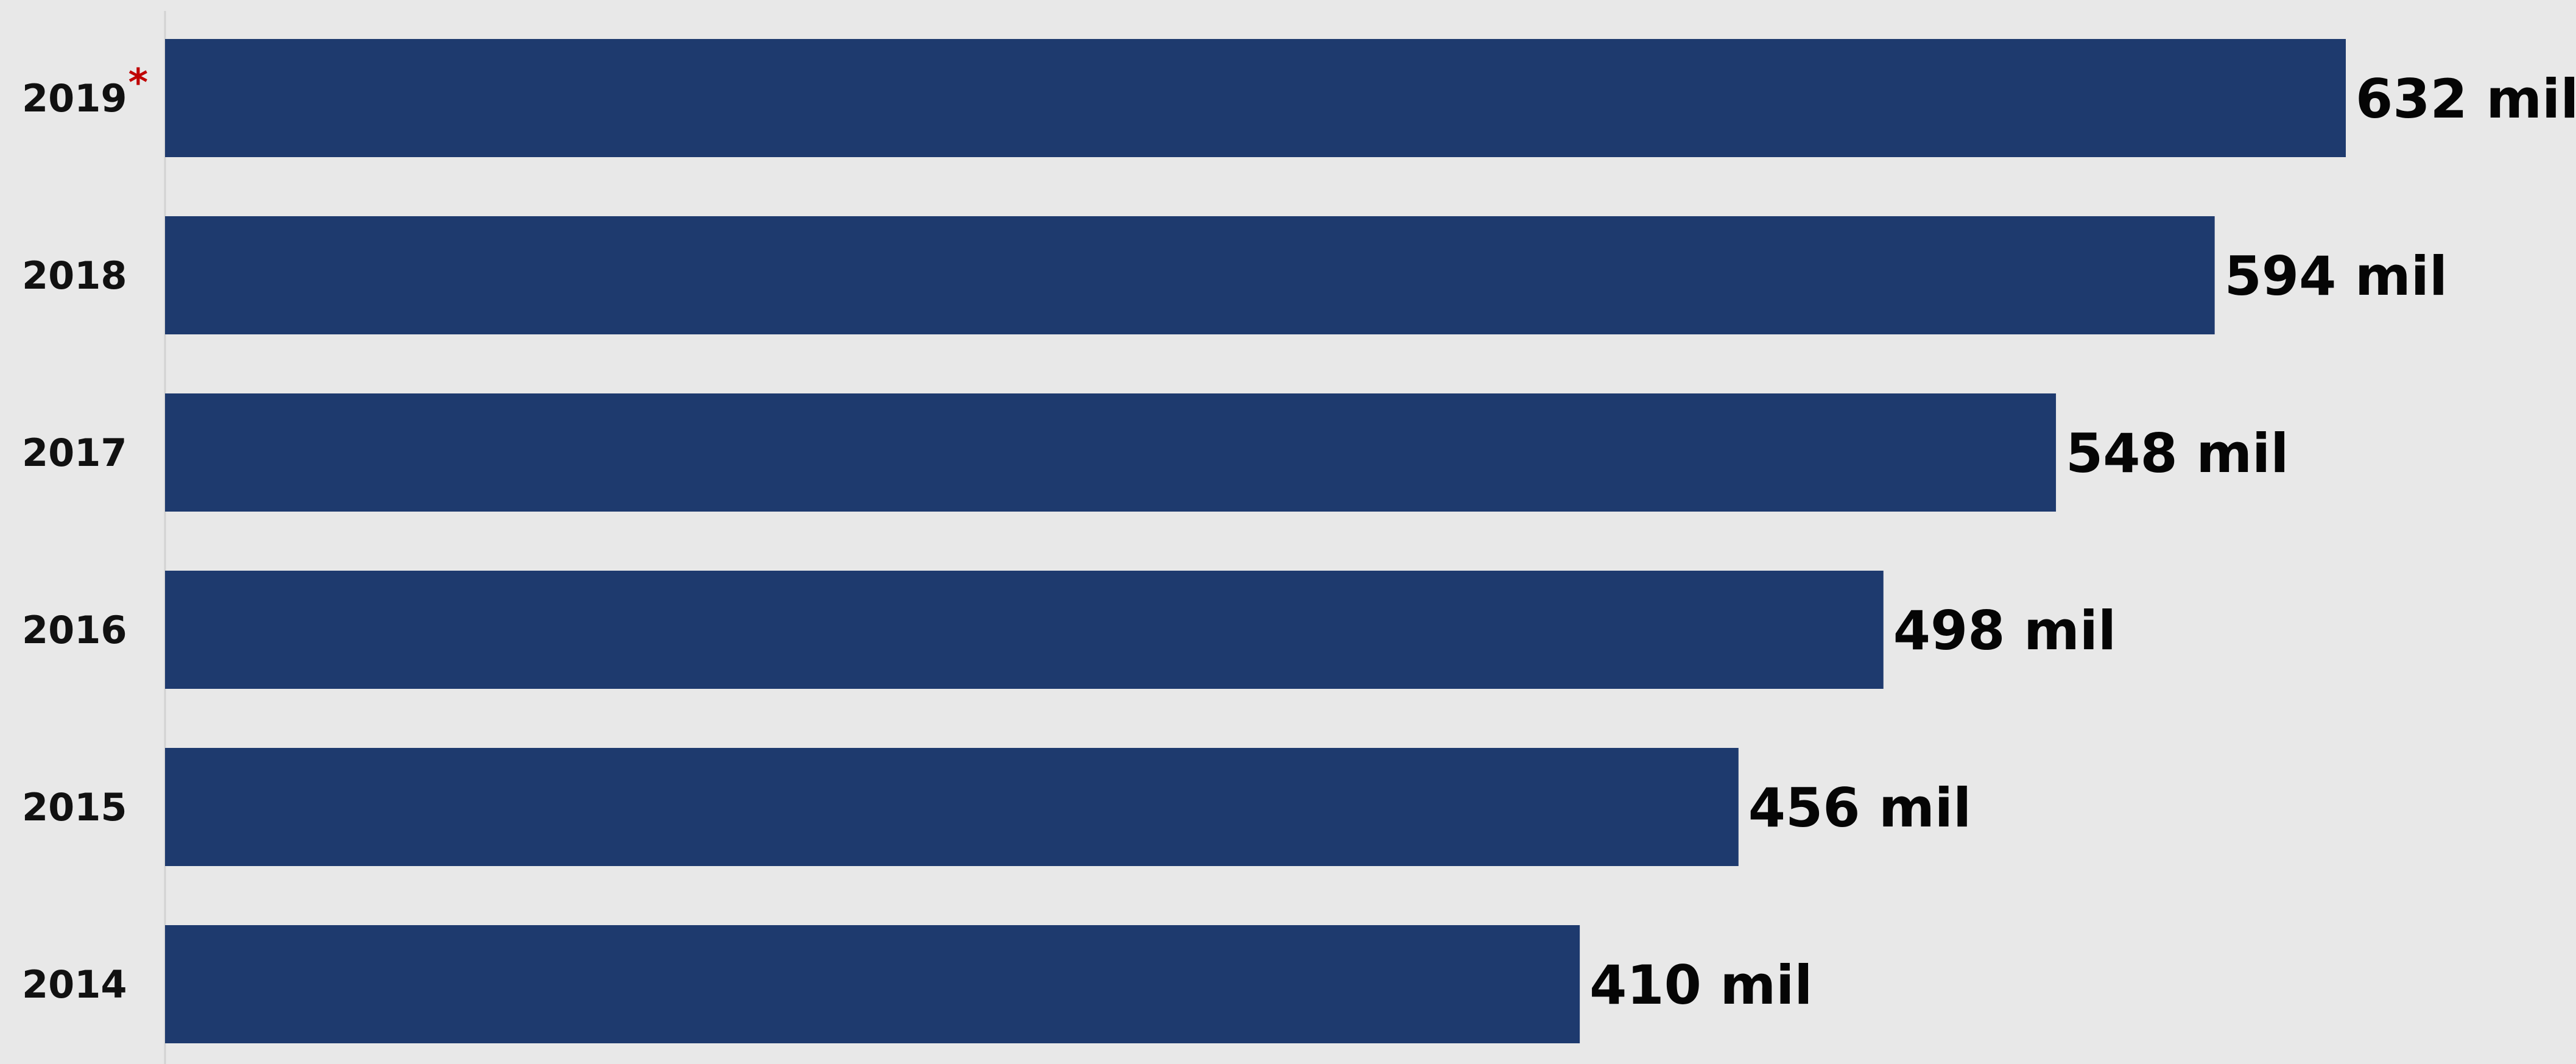  What do you see at coordinates (1190, 275) in the screenshot?
I see `bar-2018` at bounding box center [1190, 275].